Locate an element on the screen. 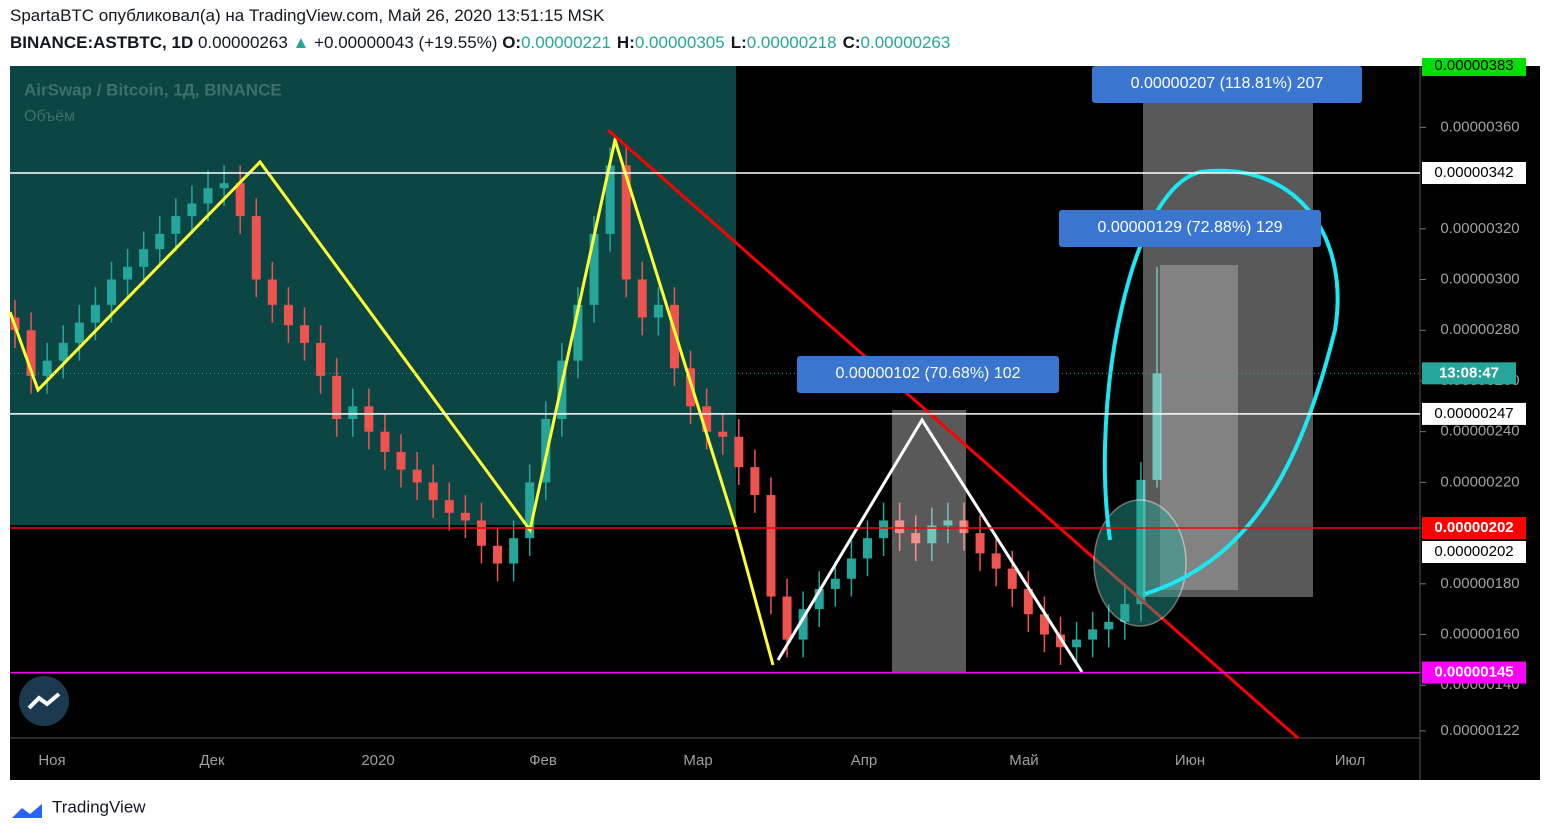 Image resolution: width=1552 pixels, height=836 pixels. level-tag-label: 0.00000202 is located at coordinates (1473, 527).